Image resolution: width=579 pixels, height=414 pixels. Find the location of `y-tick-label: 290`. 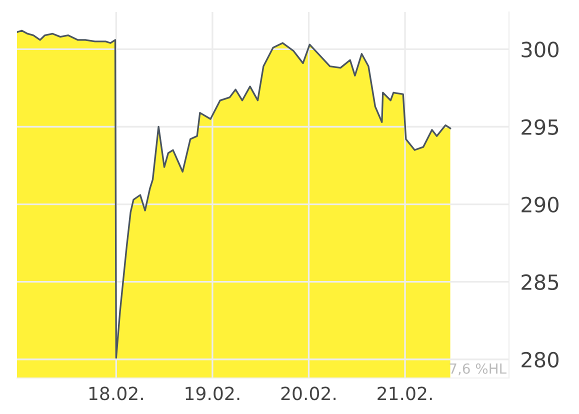

y-tick-label: 290 is located at coordinates (540, 204).